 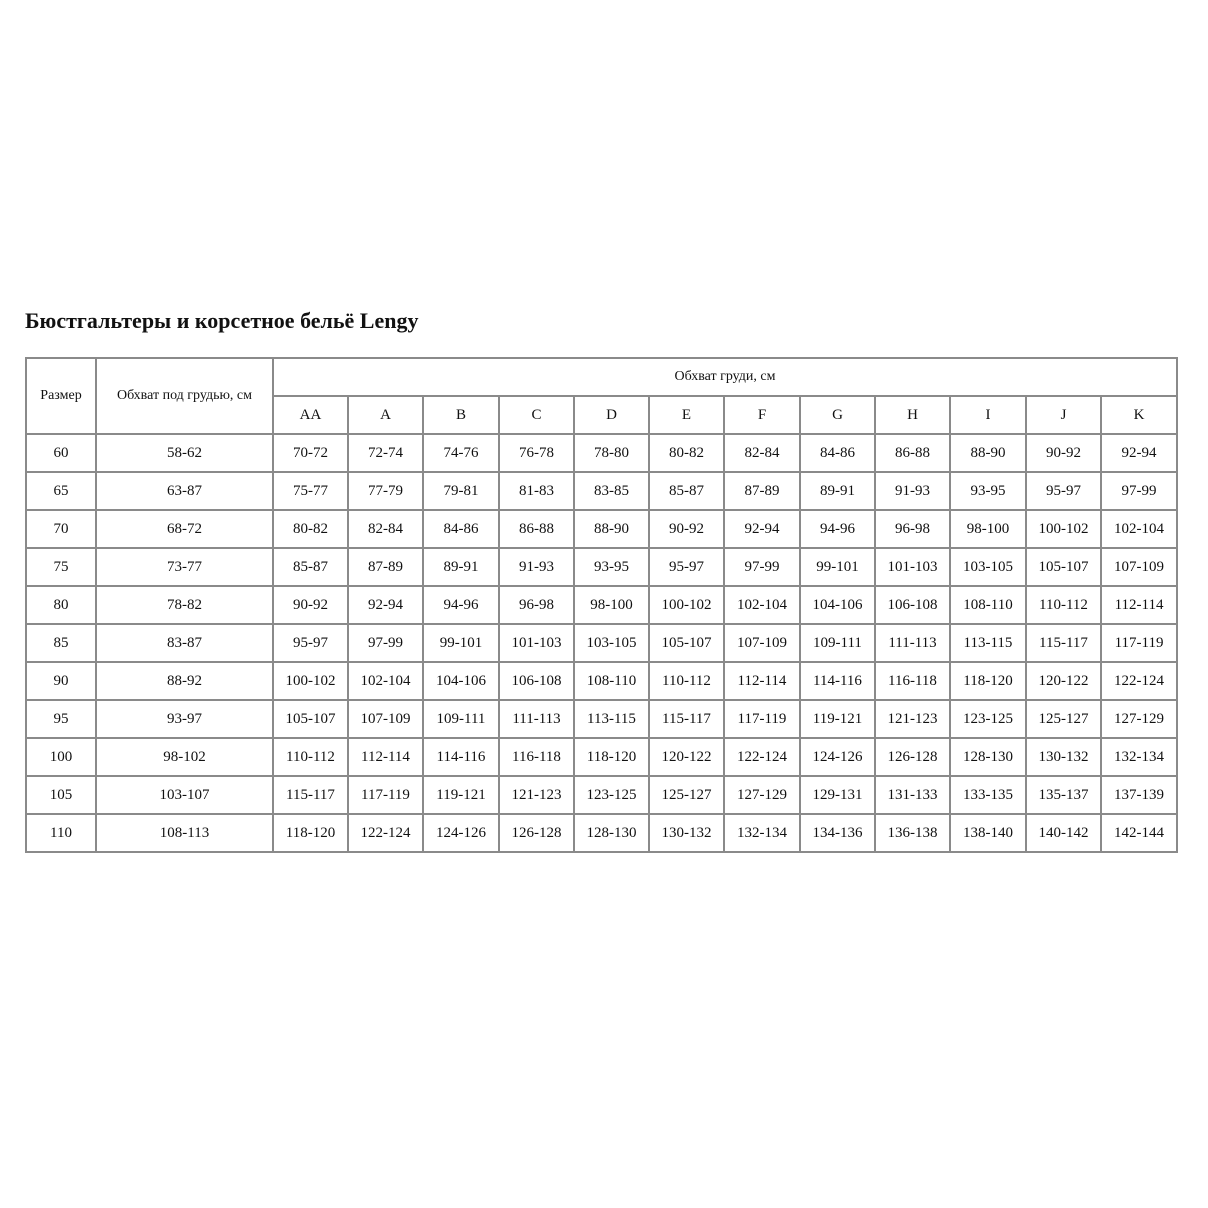 What do you see at coordinates (61, 396) in the screenshot?
I see `size-header: Размер` at bounding box center [61, 396].